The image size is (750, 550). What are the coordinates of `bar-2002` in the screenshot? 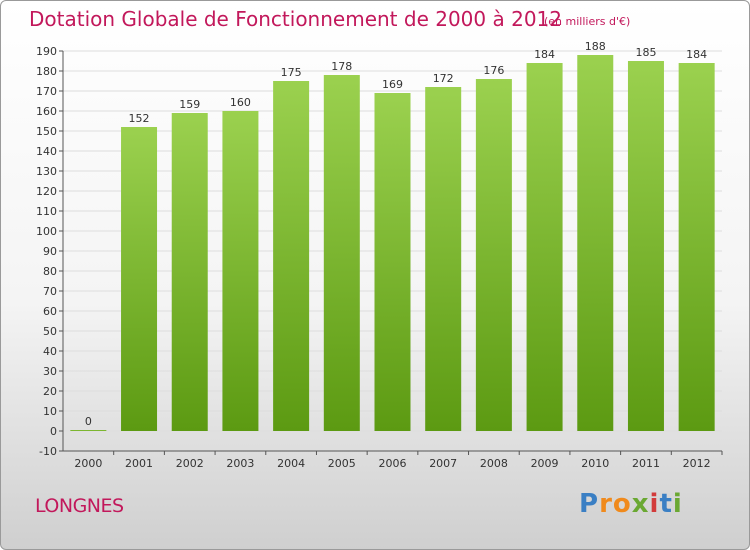 It's located at (189, 272).